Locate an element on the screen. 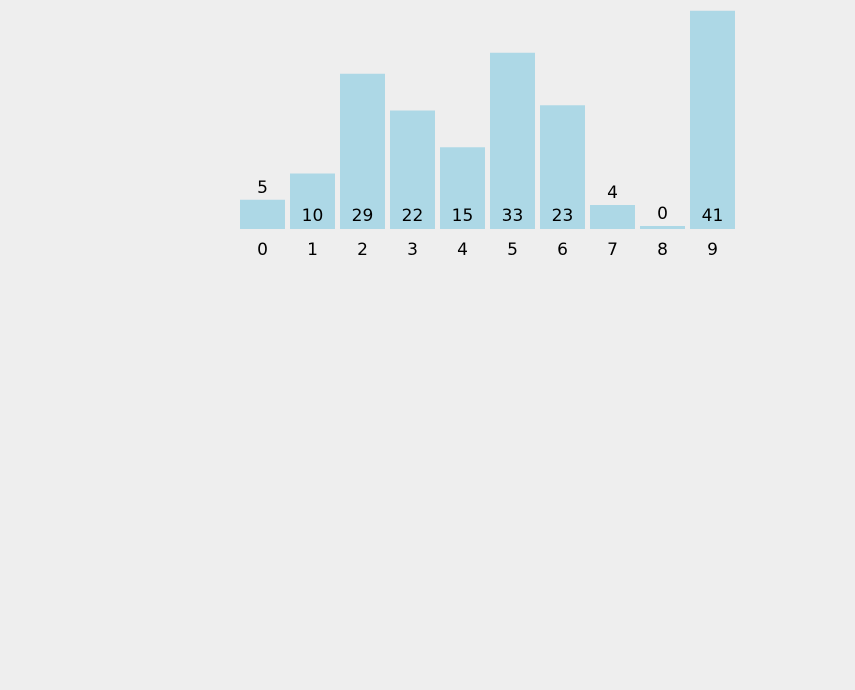 The height and width of the screenshot is (690, 855). data-label-9: 41 is located at coordinates (713, 216).